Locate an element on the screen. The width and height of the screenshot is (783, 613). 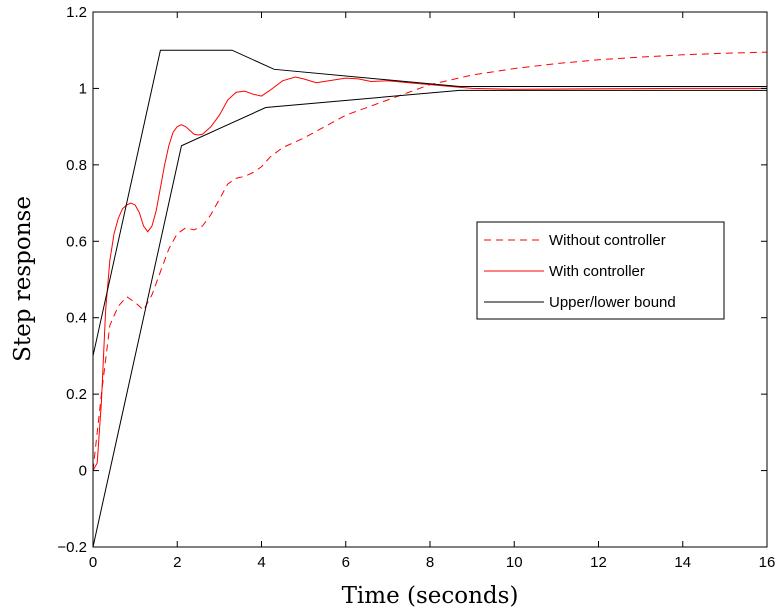
y-tick-label: 0 is located at coordinates (83, 471).